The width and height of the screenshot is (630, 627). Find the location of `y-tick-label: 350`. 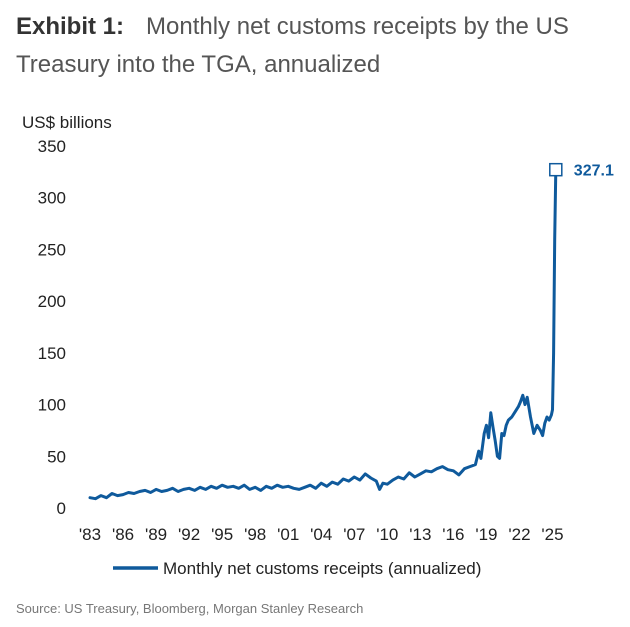

y-tick-label: 350 is located at coordinates (52, 146).